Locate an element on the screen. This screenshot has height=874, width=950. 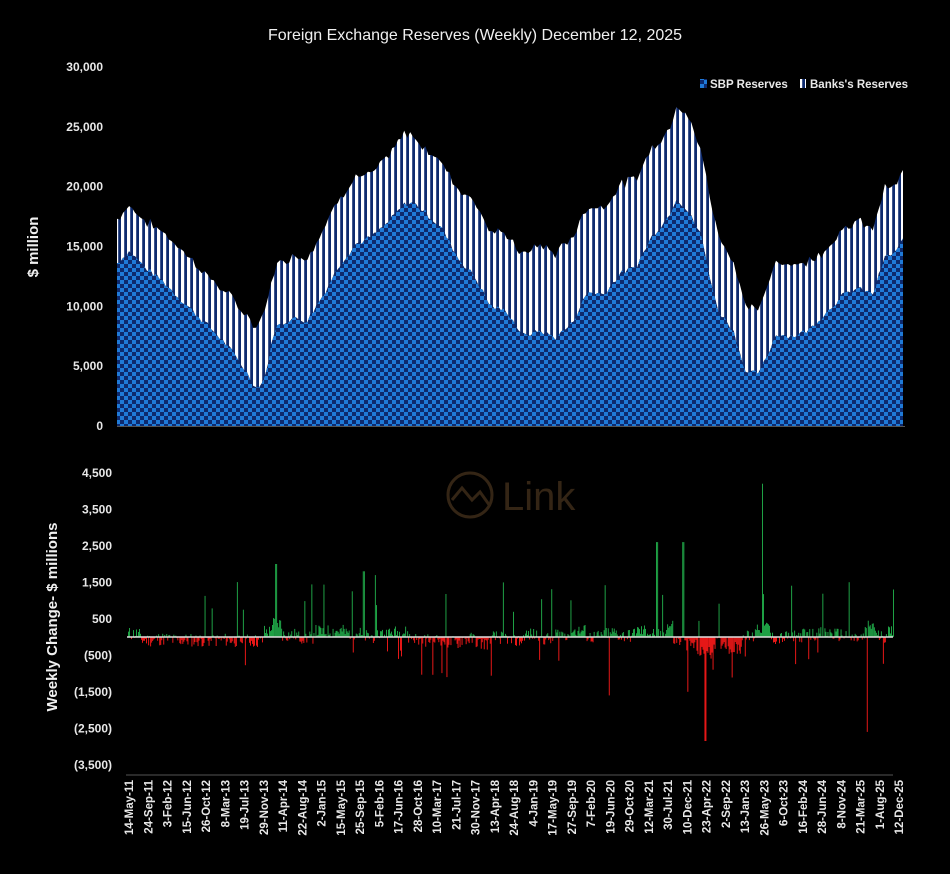
x-tick-label: 13-Apr-18 is located at coordinates (496, 806).